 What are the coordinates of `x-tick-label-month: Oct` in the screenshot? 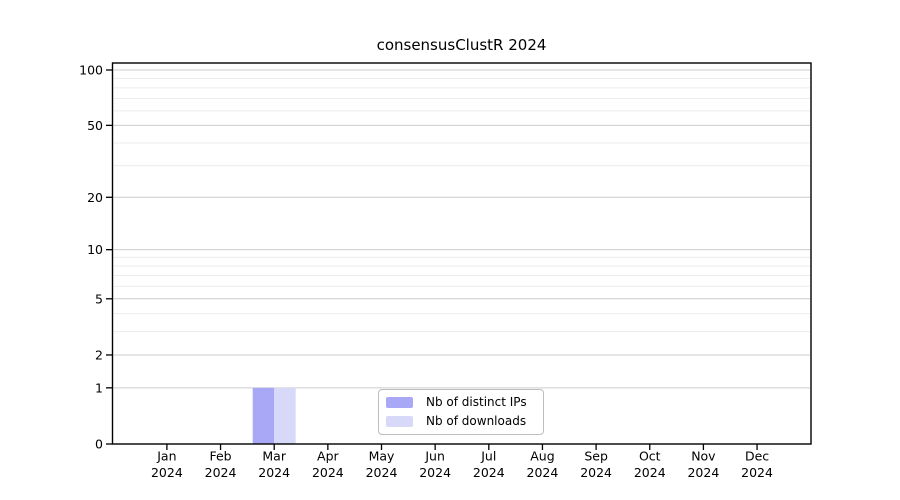 It's located at (650, 456).